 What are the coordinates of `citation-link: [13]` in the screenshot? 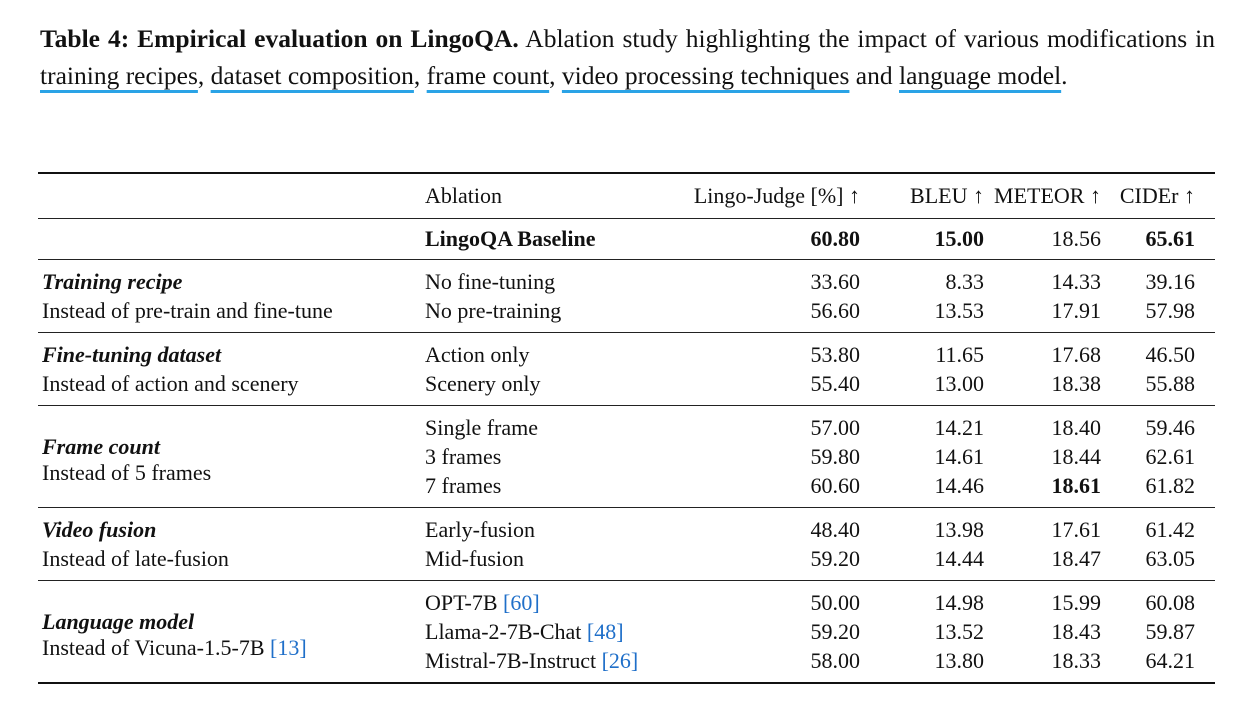 It's located at (288, 647).